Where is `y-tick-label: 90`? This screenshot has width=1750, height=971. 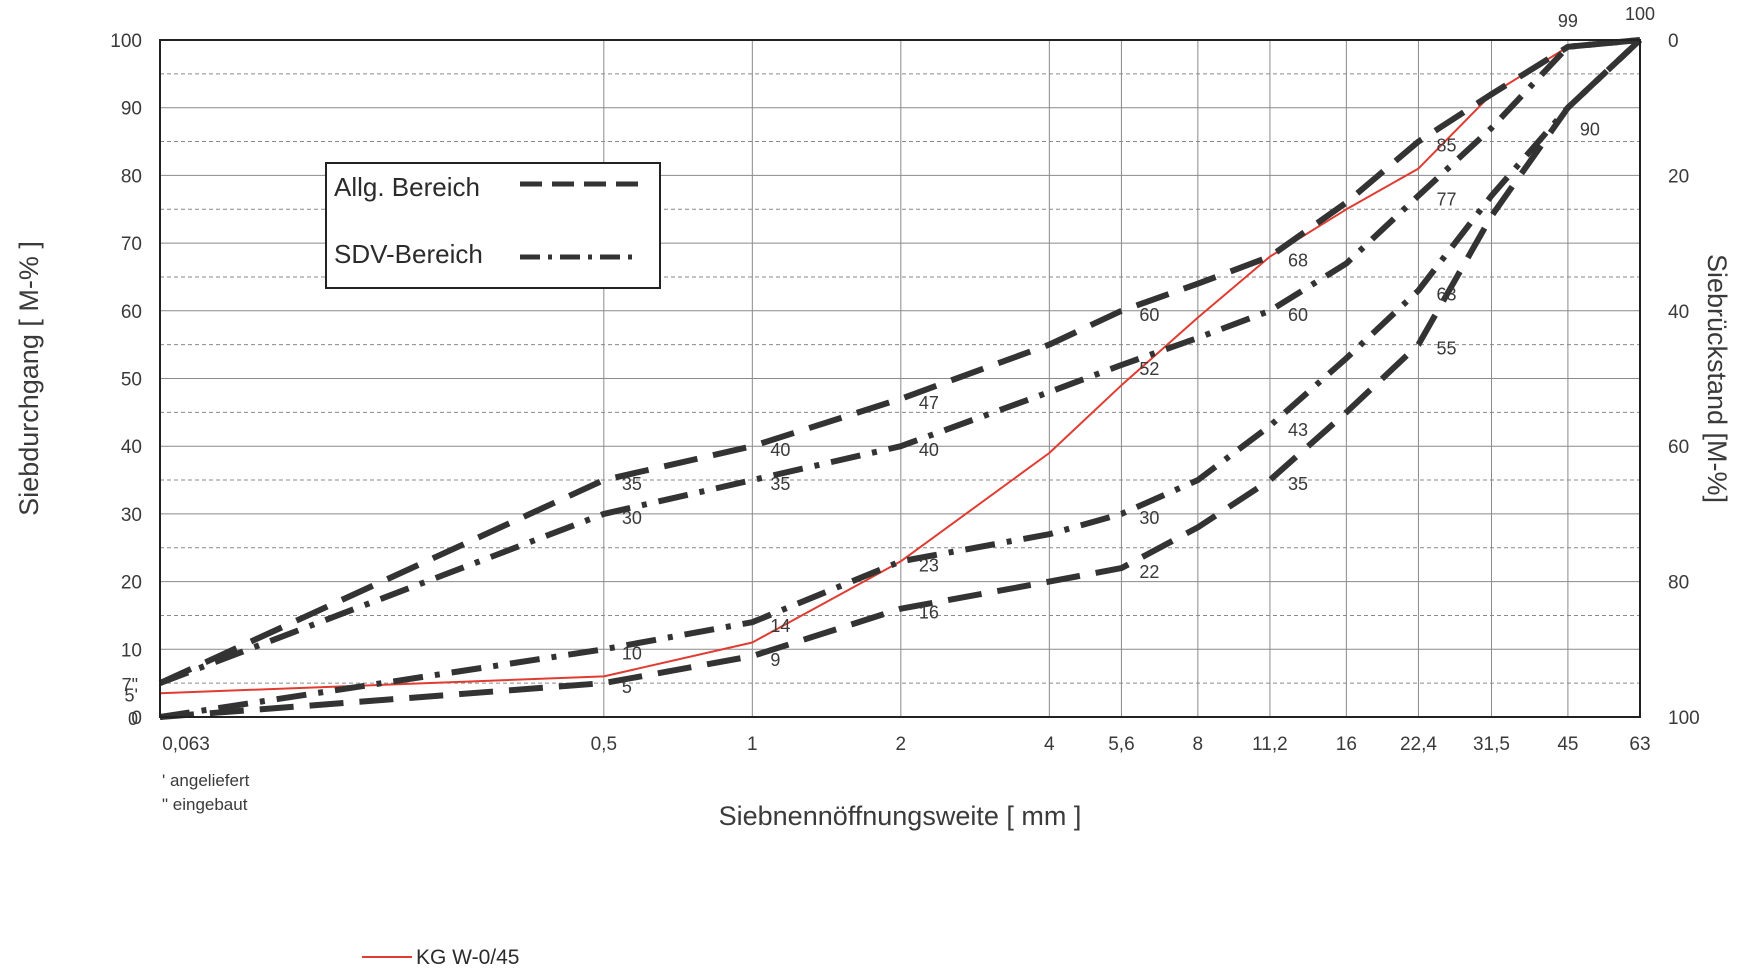 y-tick-label: 90 is located at coordinates (131, 109).